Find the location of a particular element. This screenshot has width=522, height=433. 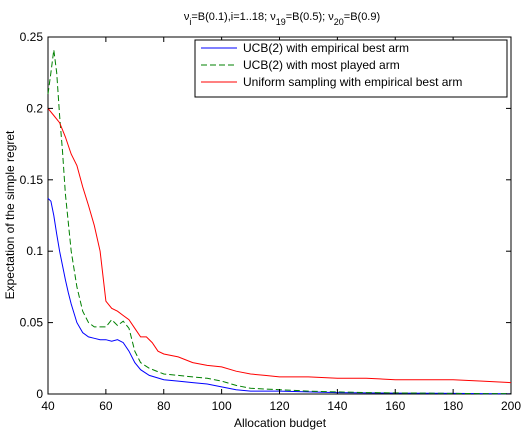

title-part: =B(0.9) is located at coordinates (362, 17).